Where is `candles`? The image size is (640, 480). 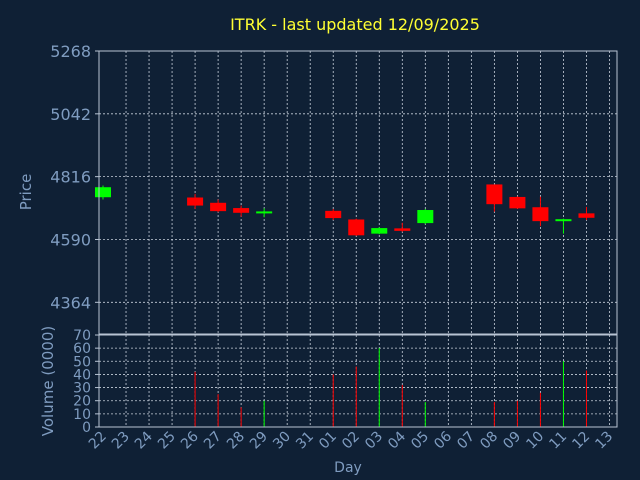 candles is located at coordinates (345, 210).